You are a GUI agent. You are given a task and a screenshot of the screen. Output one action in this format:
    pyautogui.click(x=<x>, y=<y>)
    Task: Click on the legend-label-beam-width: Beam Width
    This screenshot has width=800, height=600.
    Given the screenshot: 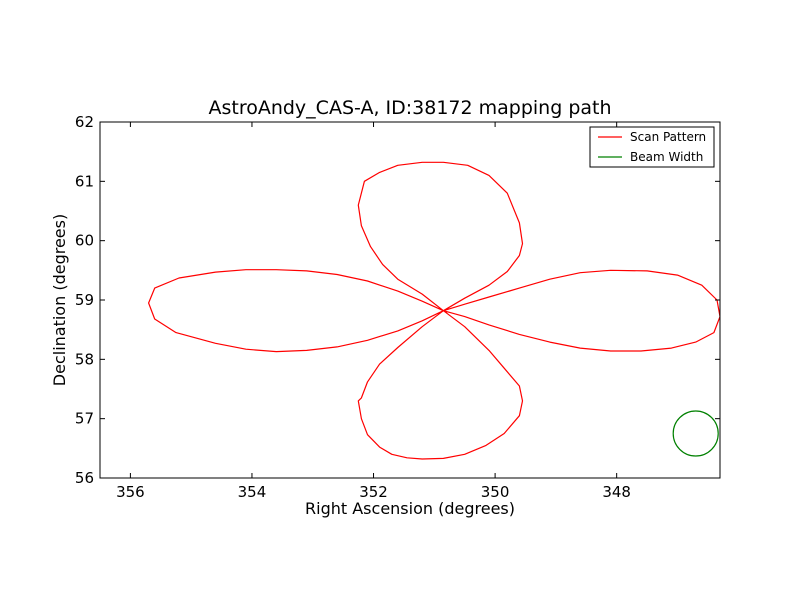 What is the action you would take?
    pyautogui.click(x=666, y=157)
    